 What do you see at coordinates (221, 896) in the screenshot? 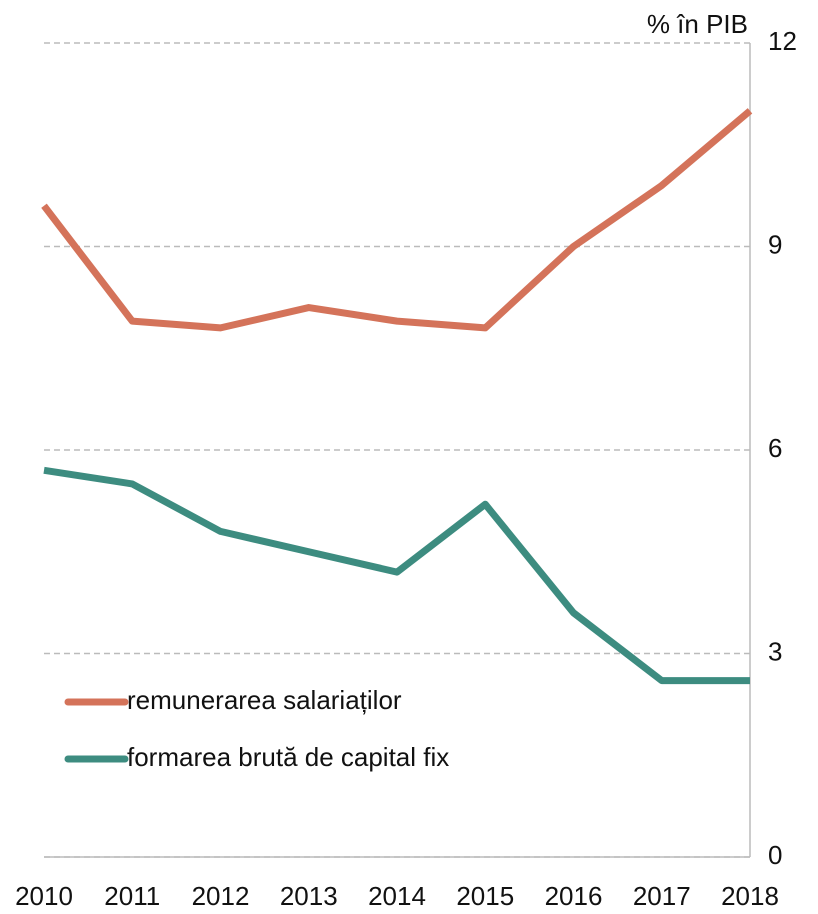
I see `x-tick-label: 2012` at bounding box center [221, 896].